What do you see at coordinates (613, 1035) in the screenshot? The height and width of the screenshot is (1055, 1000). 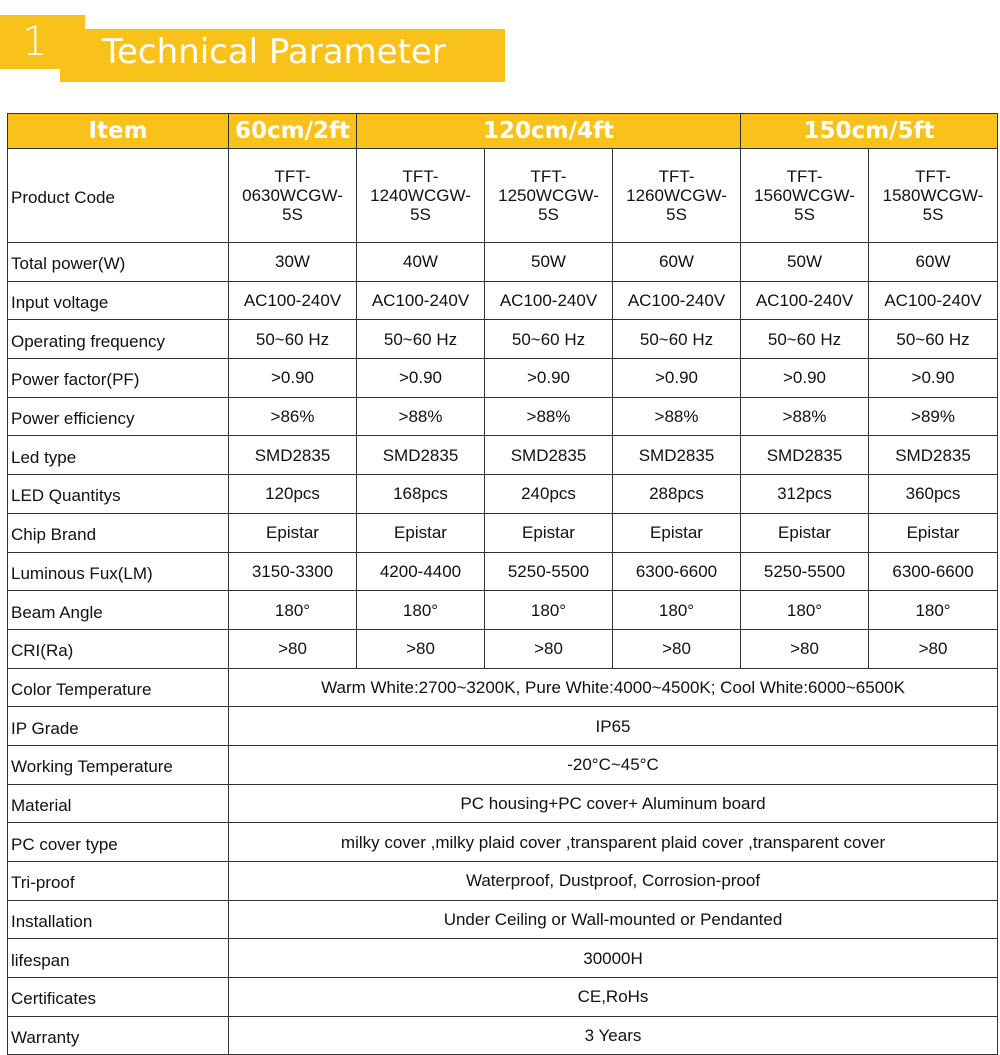 I see `shared-value-cell: 3 Years` at bounding box center [613, 1035].